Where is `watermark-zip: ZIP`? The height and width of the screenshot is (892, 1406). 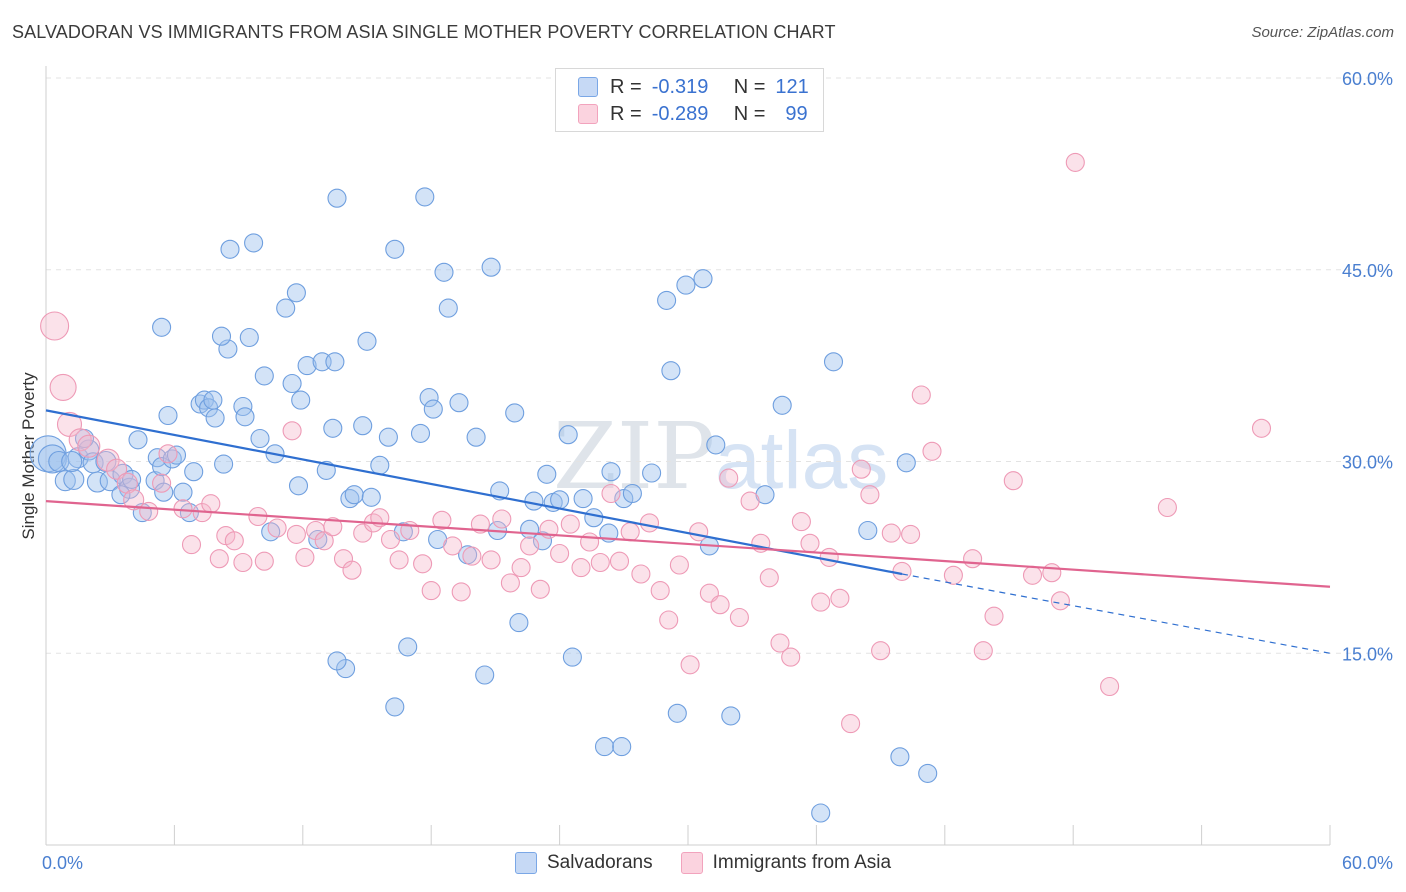
watermark-zip: ZIP is located at coordinates (634, 456).